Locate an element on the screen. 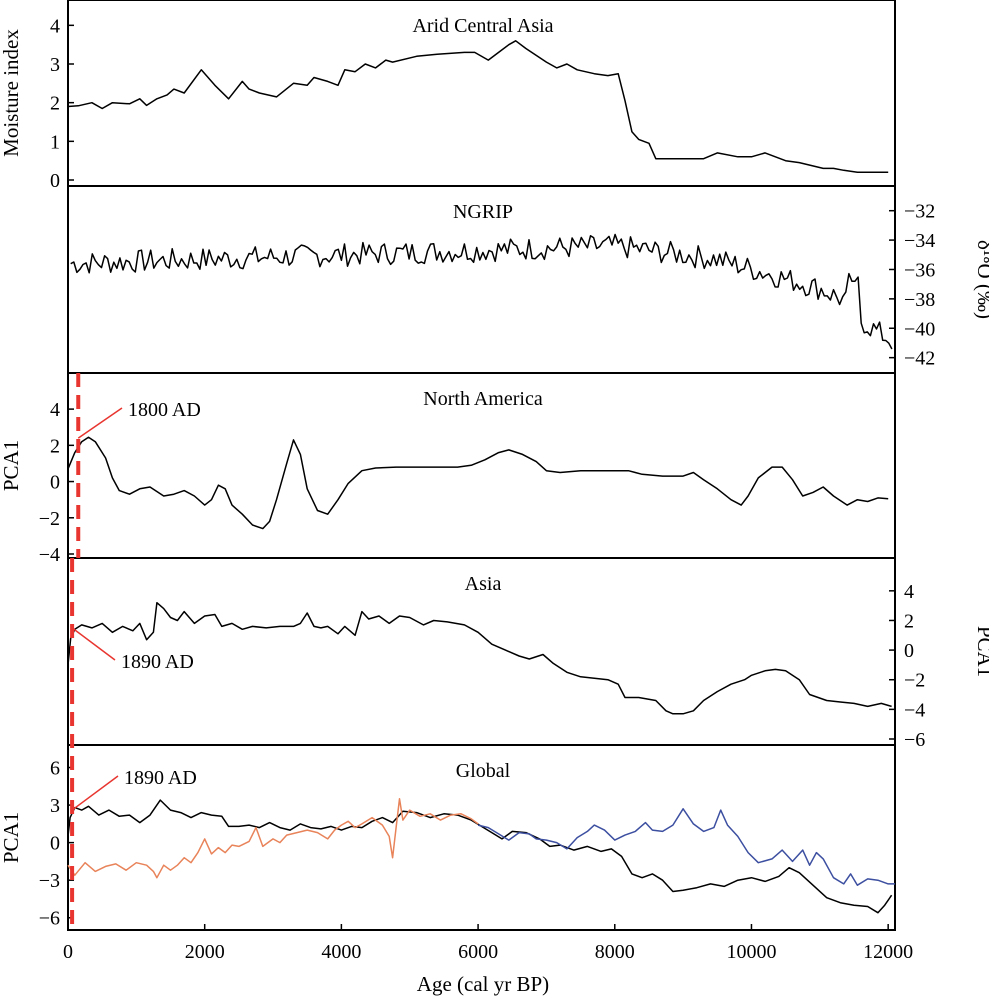 This screenshot has width=989, height=1000. y-tick-label-global: −3 is located at coordinates (49, 881).